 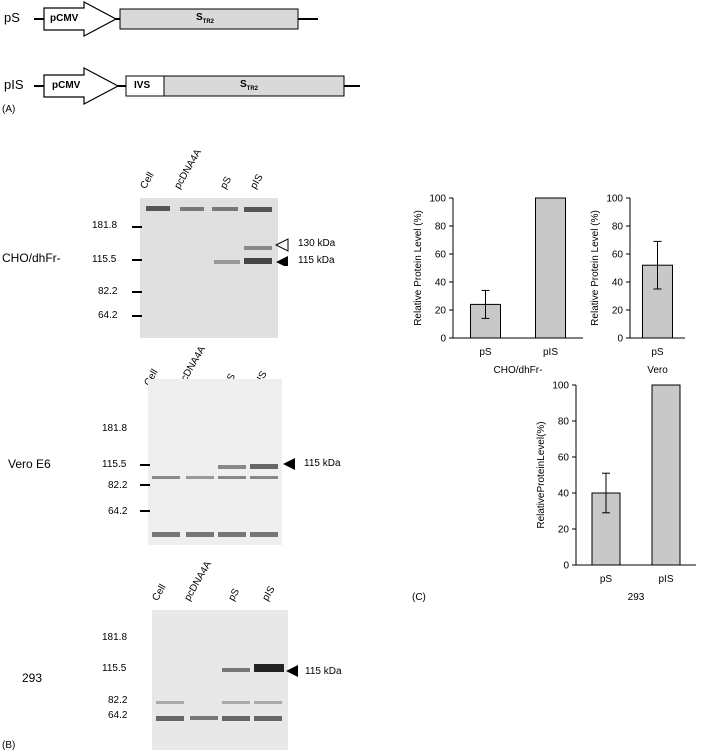 What do you see at coordinates (317, 243) in the screenshot?
I see `band-label: 130 kDa` at bounding box center [317, 243].